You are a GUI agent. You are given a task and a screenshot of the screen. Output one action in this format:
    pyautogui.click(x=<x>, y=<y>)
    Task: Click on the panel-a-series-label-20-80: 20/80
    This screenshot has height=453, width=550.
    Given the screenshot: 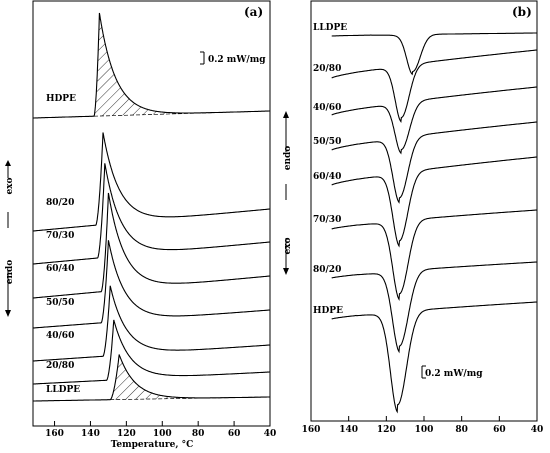 What is the action you would take?
    pyautogui.click(x=60, y=366)
    